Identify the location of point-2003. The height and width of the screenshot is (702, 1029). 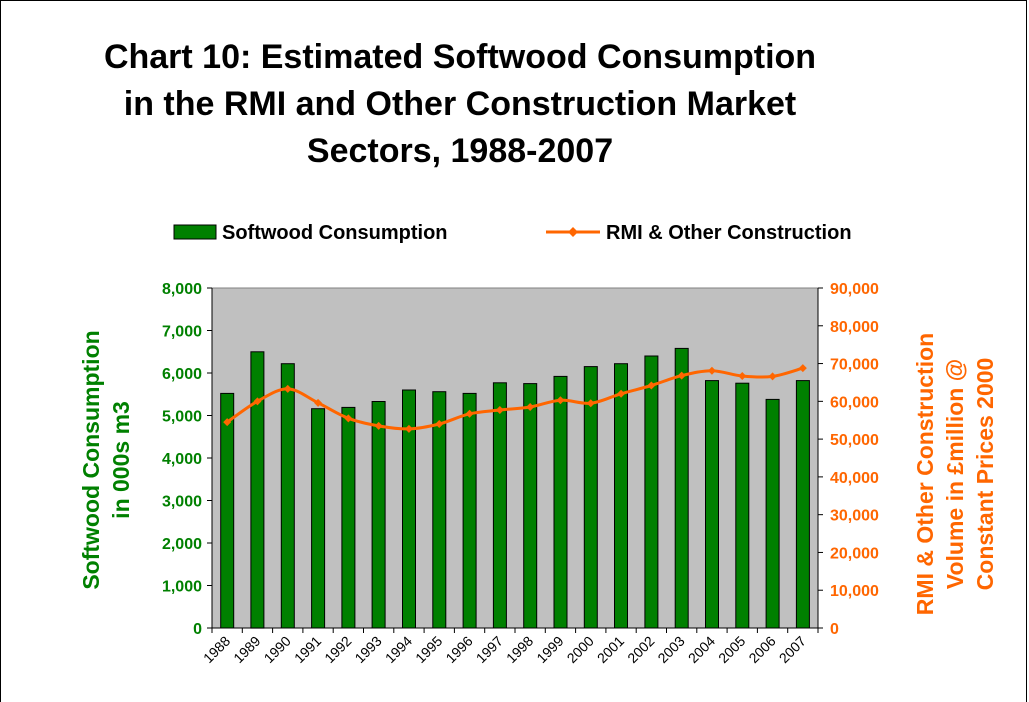
(681, 375).